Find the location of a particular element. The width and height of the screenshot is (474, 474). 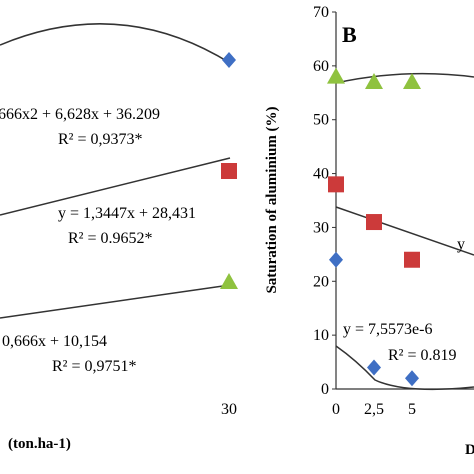

left-equation-diamond: 666x2 + 6,628x + 36.209 is located at coordinates (80, 114).